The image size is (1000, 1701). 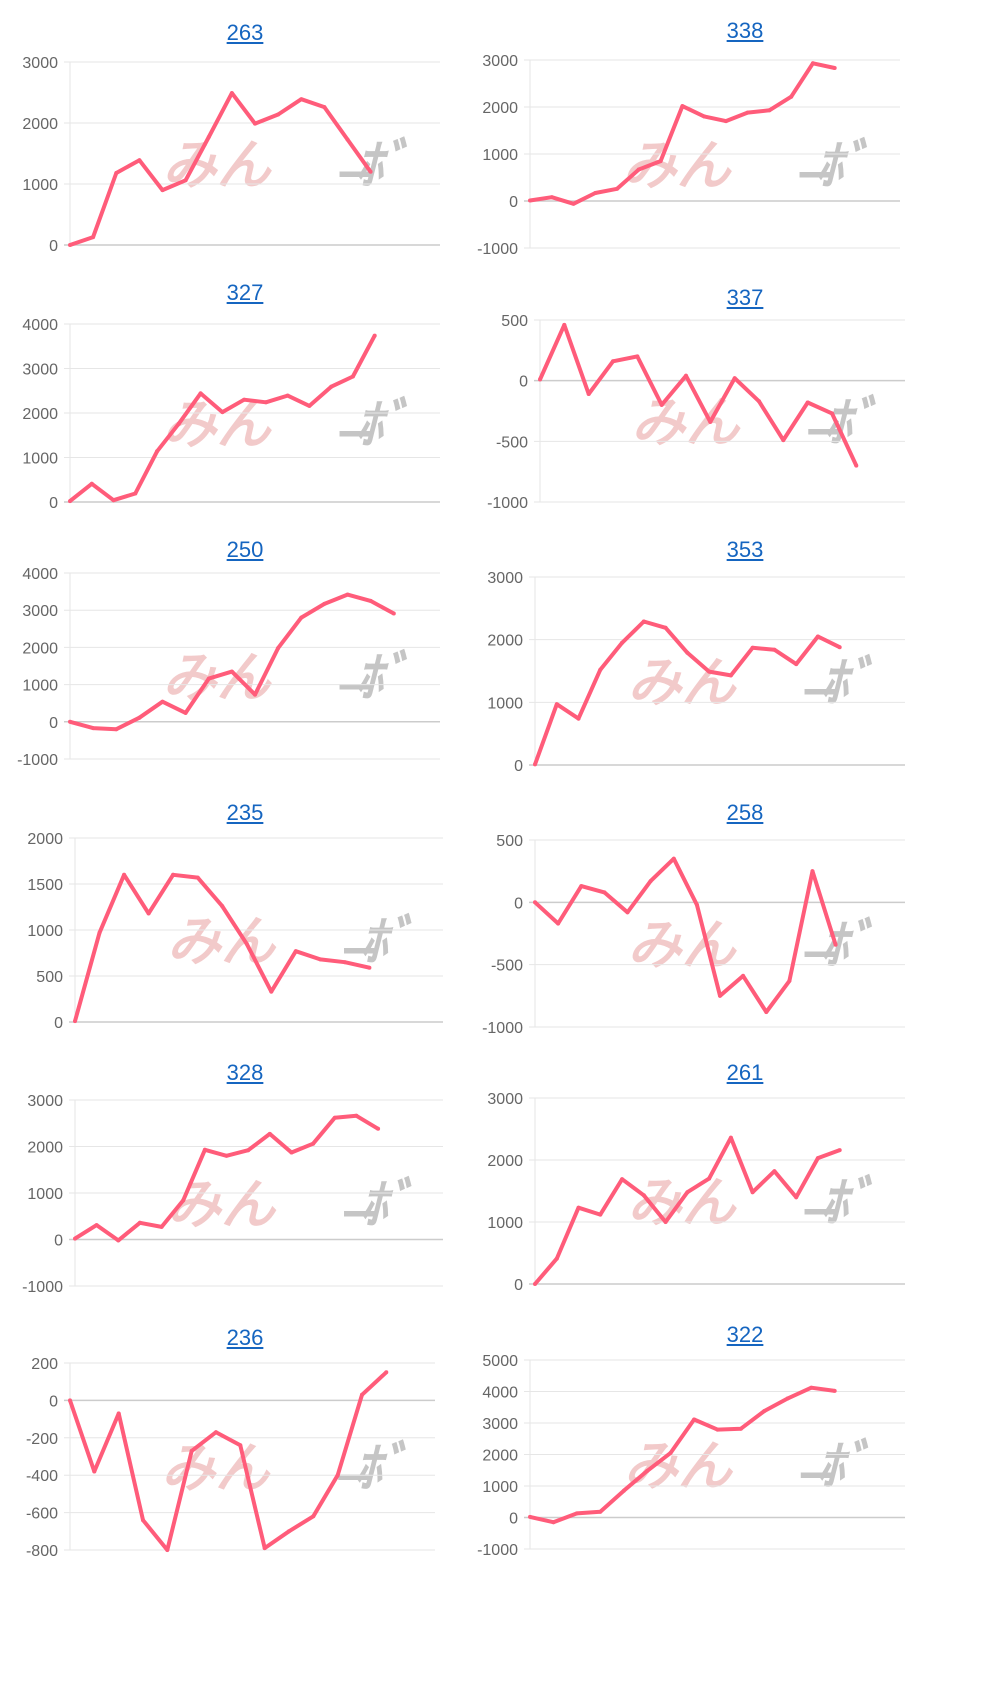 What do you see at coordinates (507, 503) in the screenshot?
I see `y-tick-label: -1000` at bounding box center [507, 503].